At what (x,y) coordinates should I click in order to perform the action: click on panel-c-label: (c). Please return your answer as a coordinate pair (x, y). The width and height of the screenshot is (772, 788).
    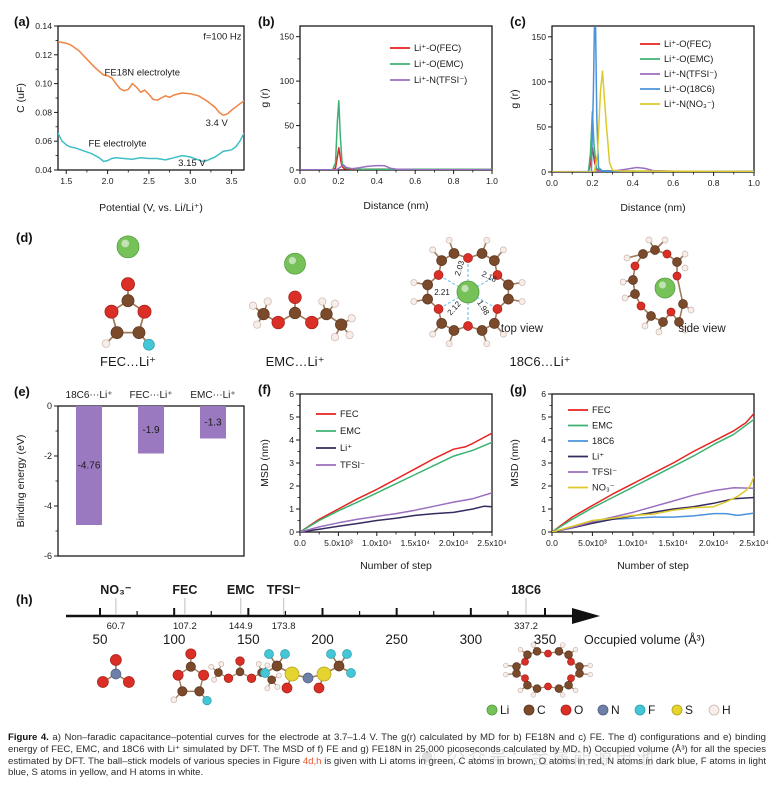
    Looking at the image, I should click on (518, 21).